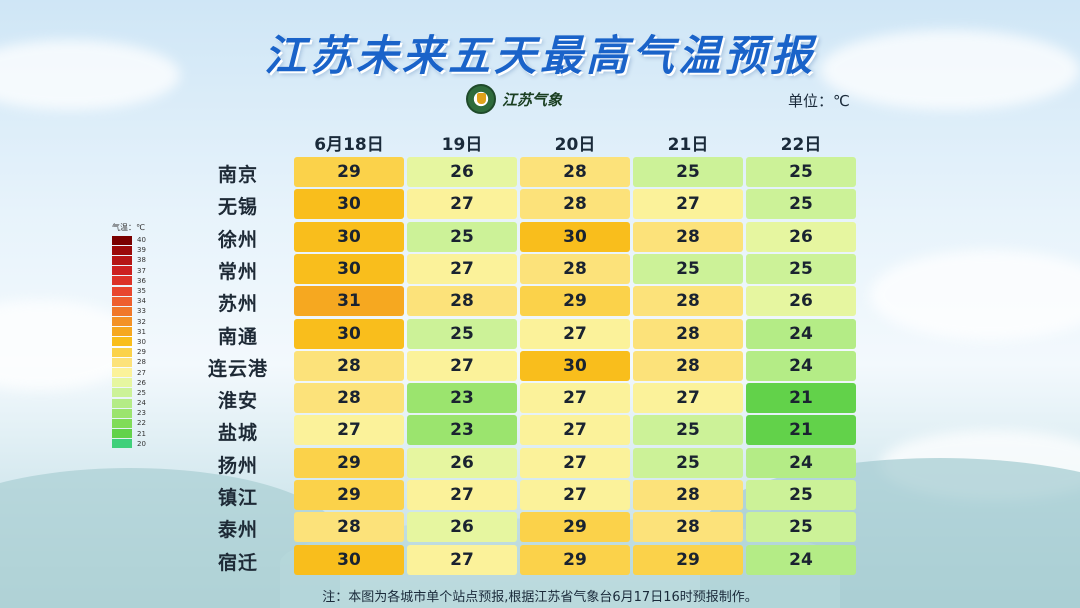 This screenshot has height=608, width=1080. Describe the element at coordinates (688, 145) in the screenshot. I see `column-header: 21日` at that location.